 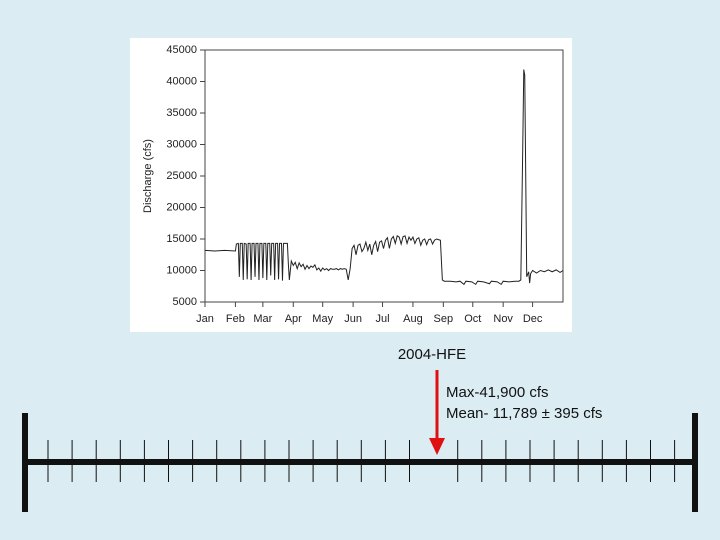 I want to click on x-tick-label: Jul, so click(x=382, y=319).